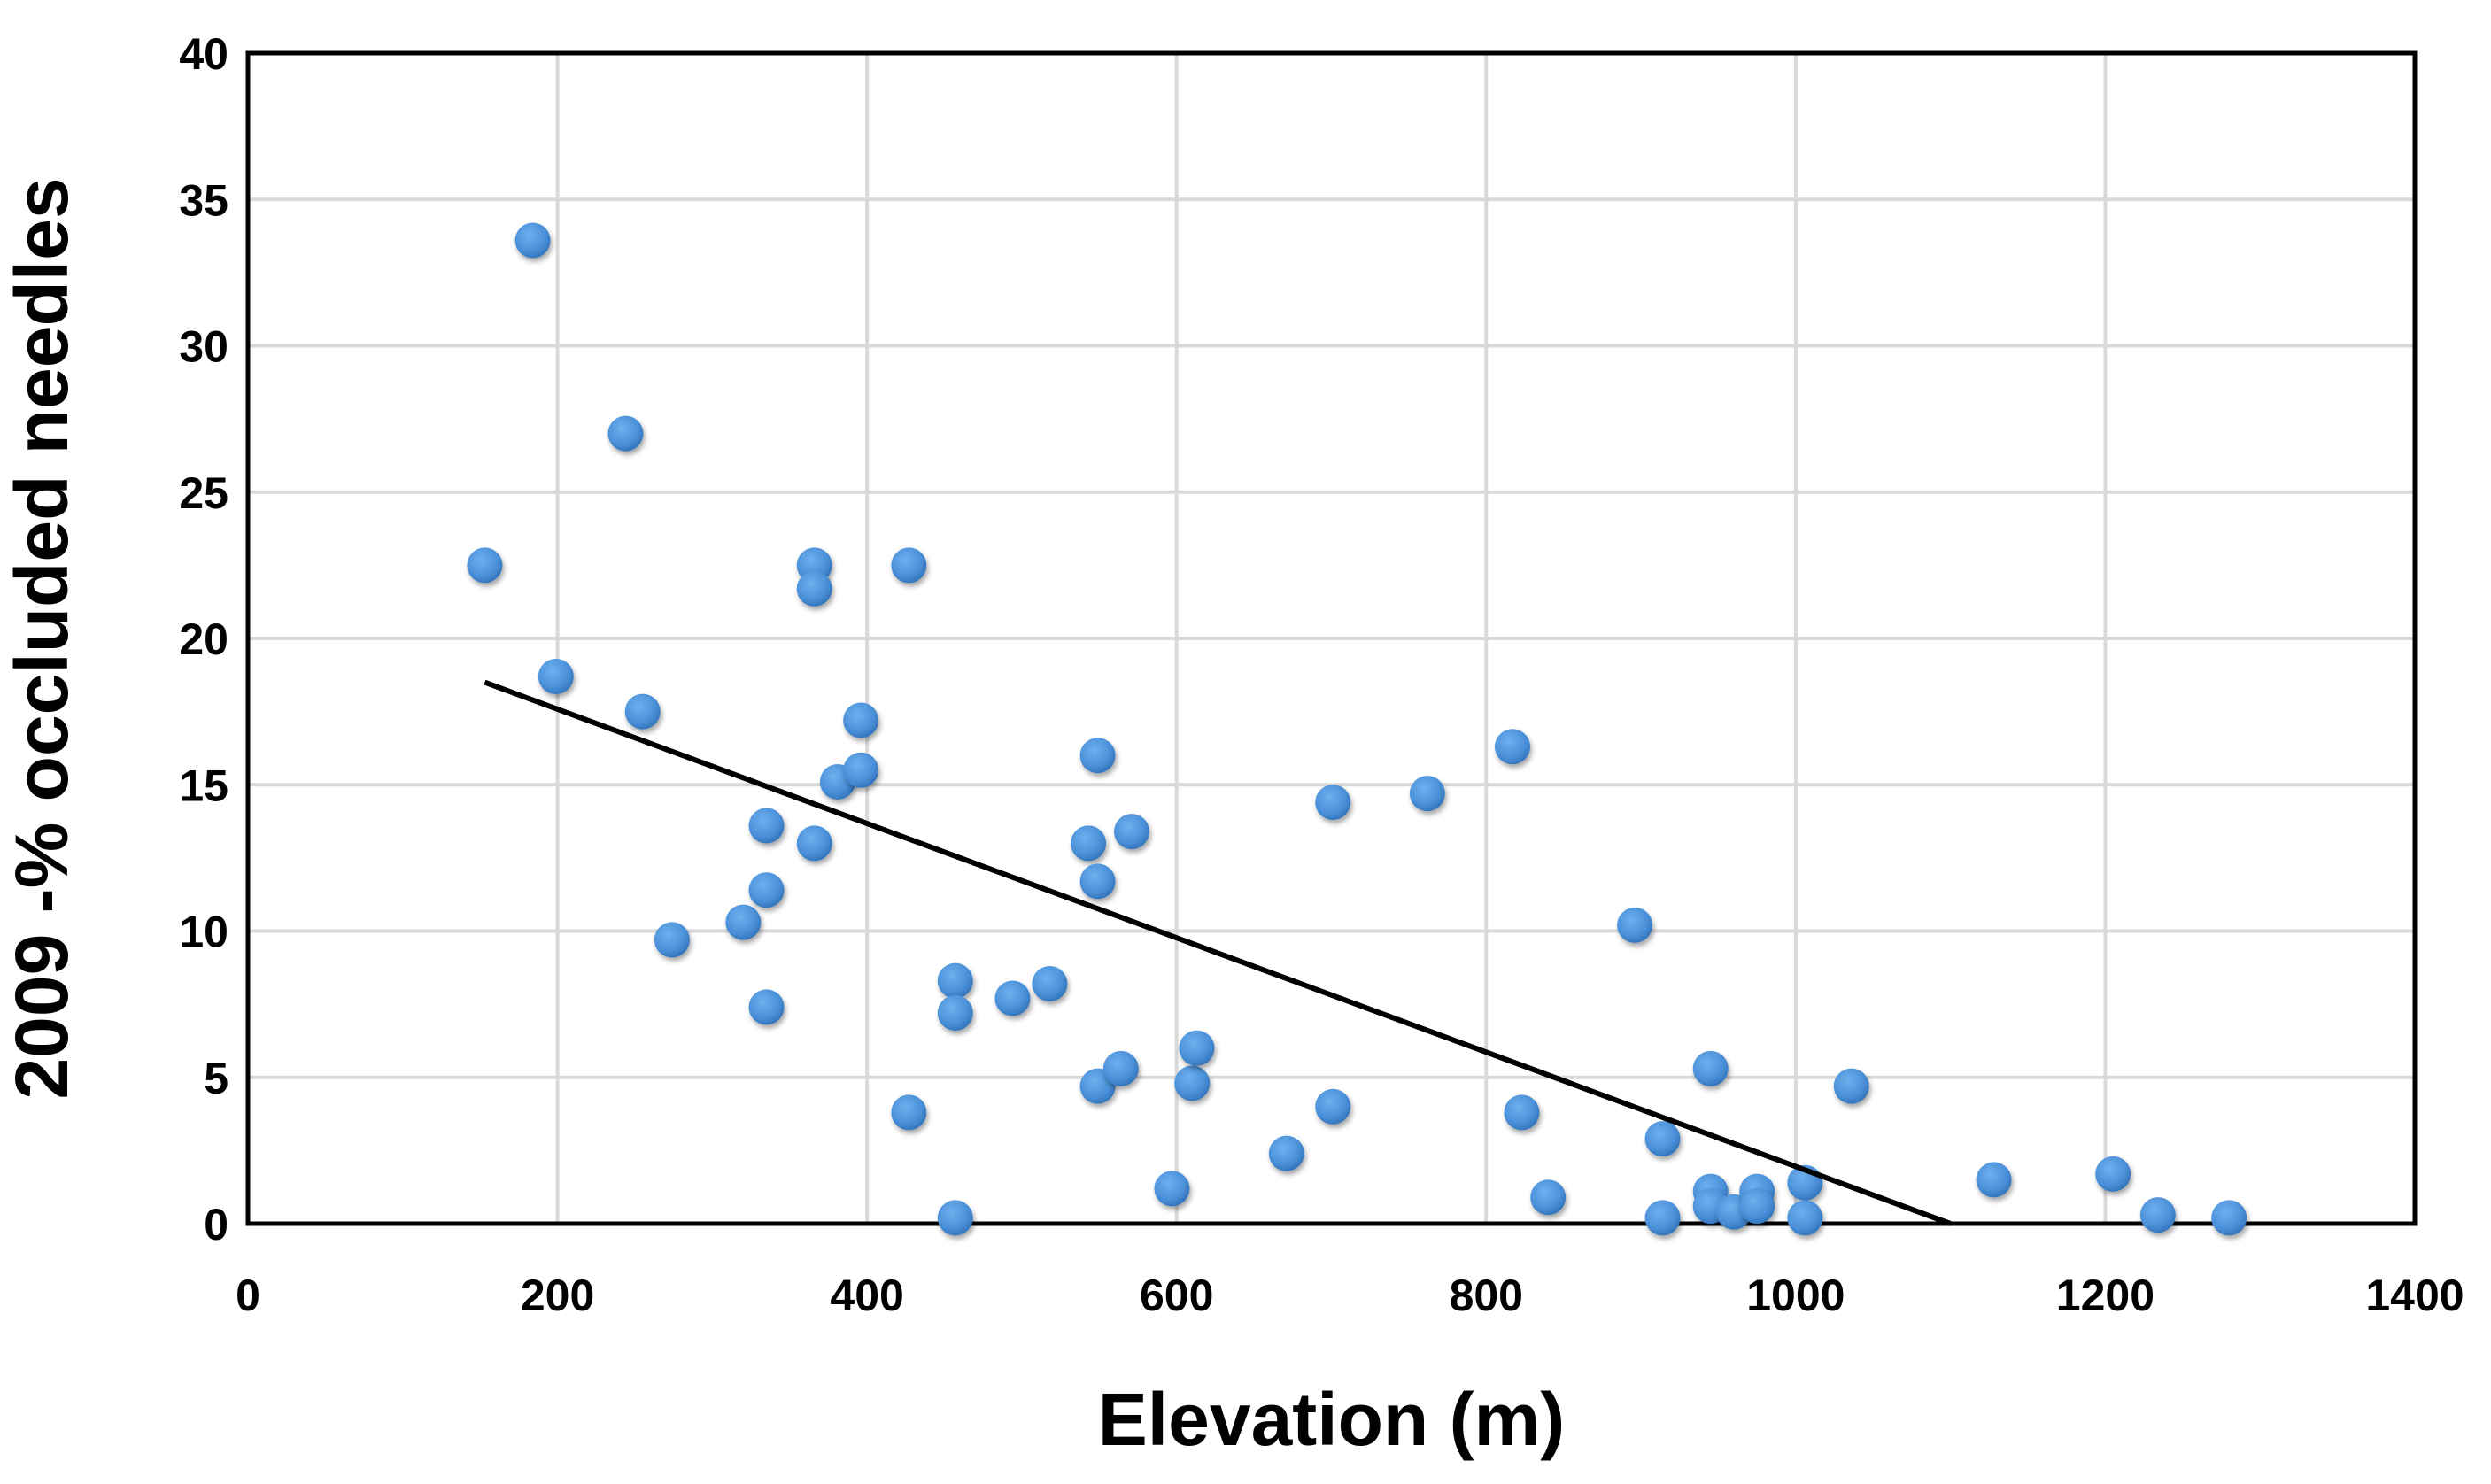 This screenshot has height=1484, width=2491. What do you see at coordinates (248, 1295) in the screenshot?
I see `x-tick-label: 0` at bounding box center [248, 1295].